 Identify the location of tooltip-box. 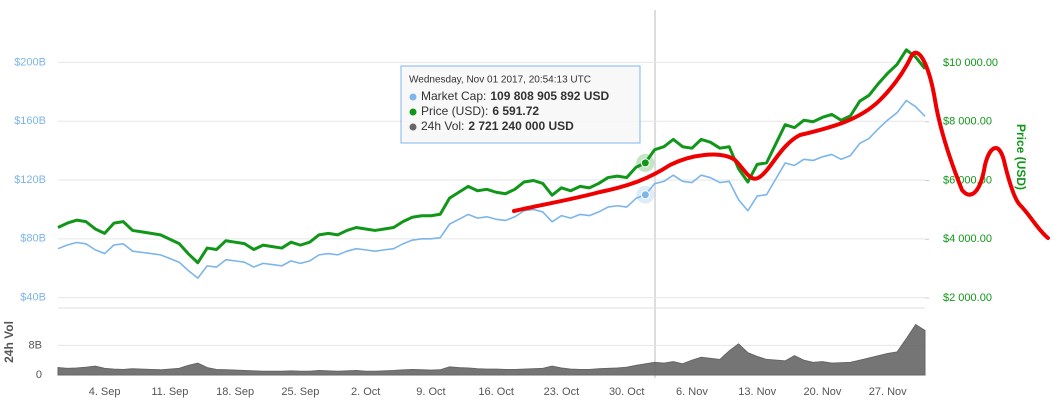
(520, 104).